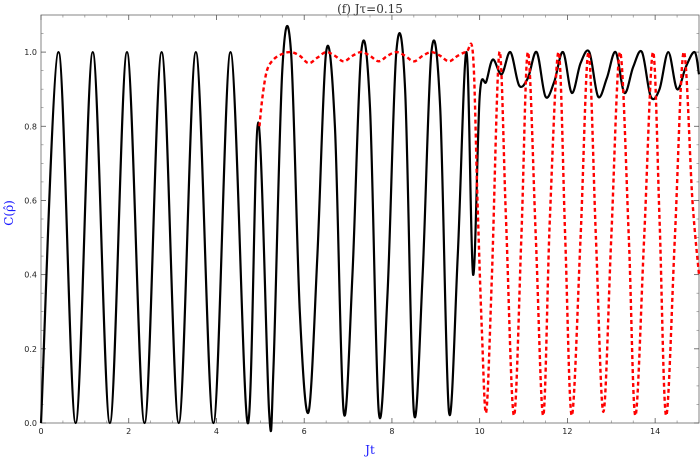 This screenshot has width=700, height=460. What do you see at coordinates (216, 431) in the screenshot?
I see `x-tick-label: 4` at bounding box center [216, 431].